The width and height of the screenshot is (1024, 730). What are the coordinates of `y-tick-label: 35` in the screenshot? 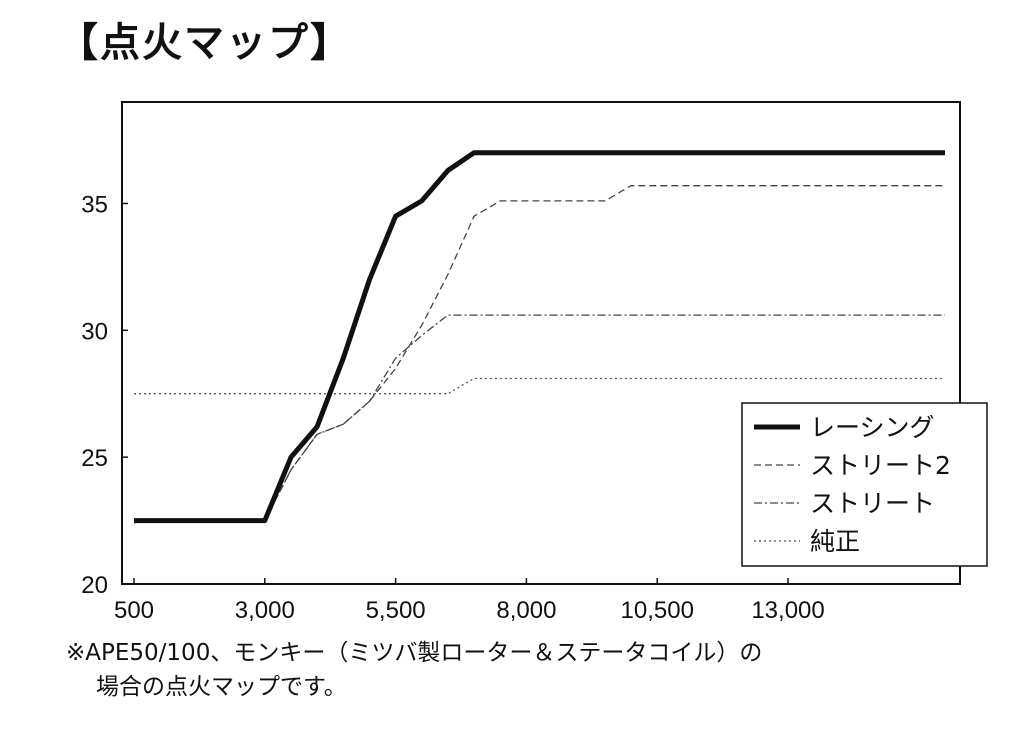 It's located at (94, 204).